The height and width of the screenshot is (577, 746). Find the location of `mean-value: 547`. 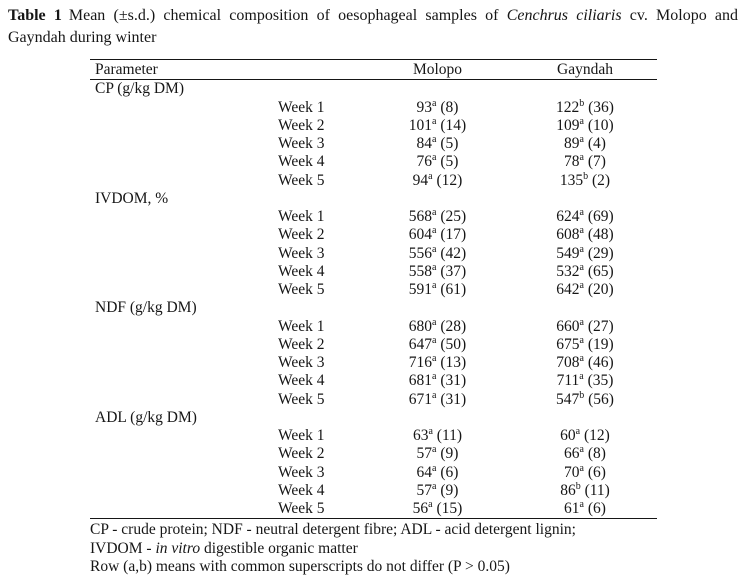

mean-value: 547 is located at coordinates (568, 399).